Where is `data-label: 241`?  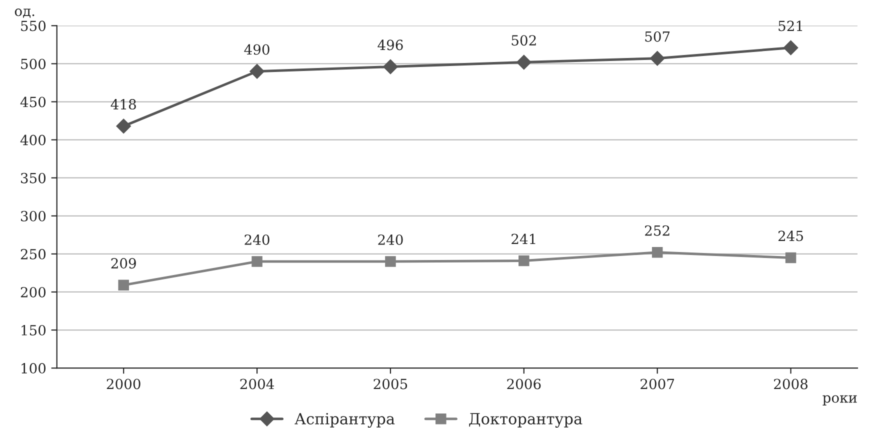
data-label: 241 is located at coordinates (524, 239).